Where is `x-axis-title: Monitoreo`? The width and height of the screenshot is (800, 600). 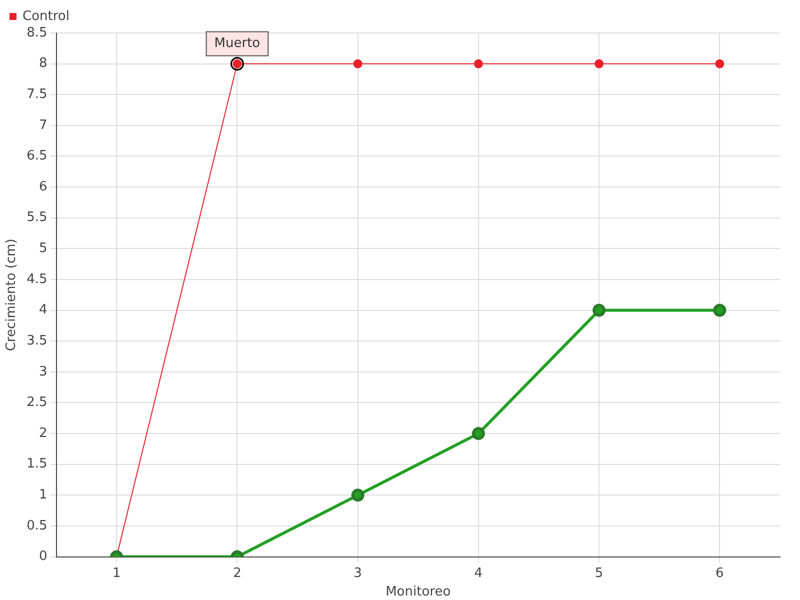 x-axis-title: Monitoreo is located at coordinates (418, 592).